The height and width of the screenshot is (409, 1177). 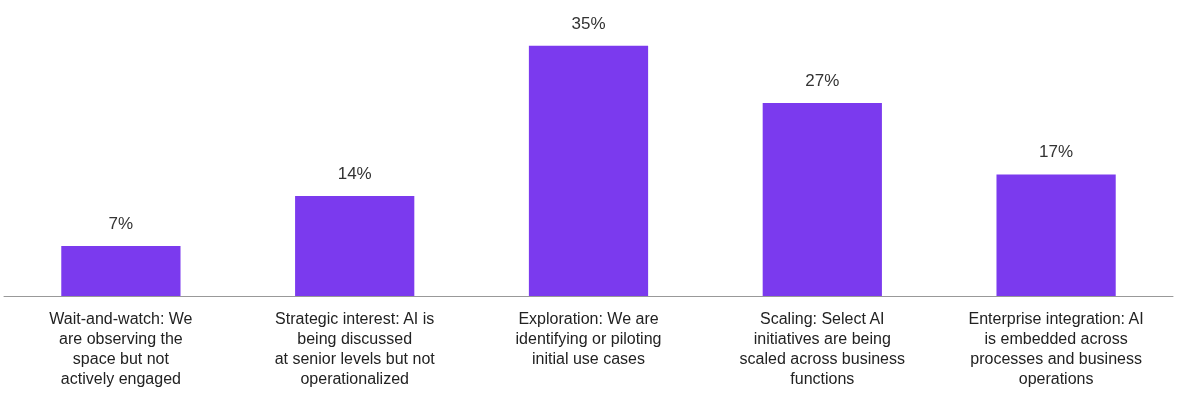 I want to click on x-tick-label: Strategic interest: AI is being discussed at senior levels but not operationalized, so click(x=355, y=348).